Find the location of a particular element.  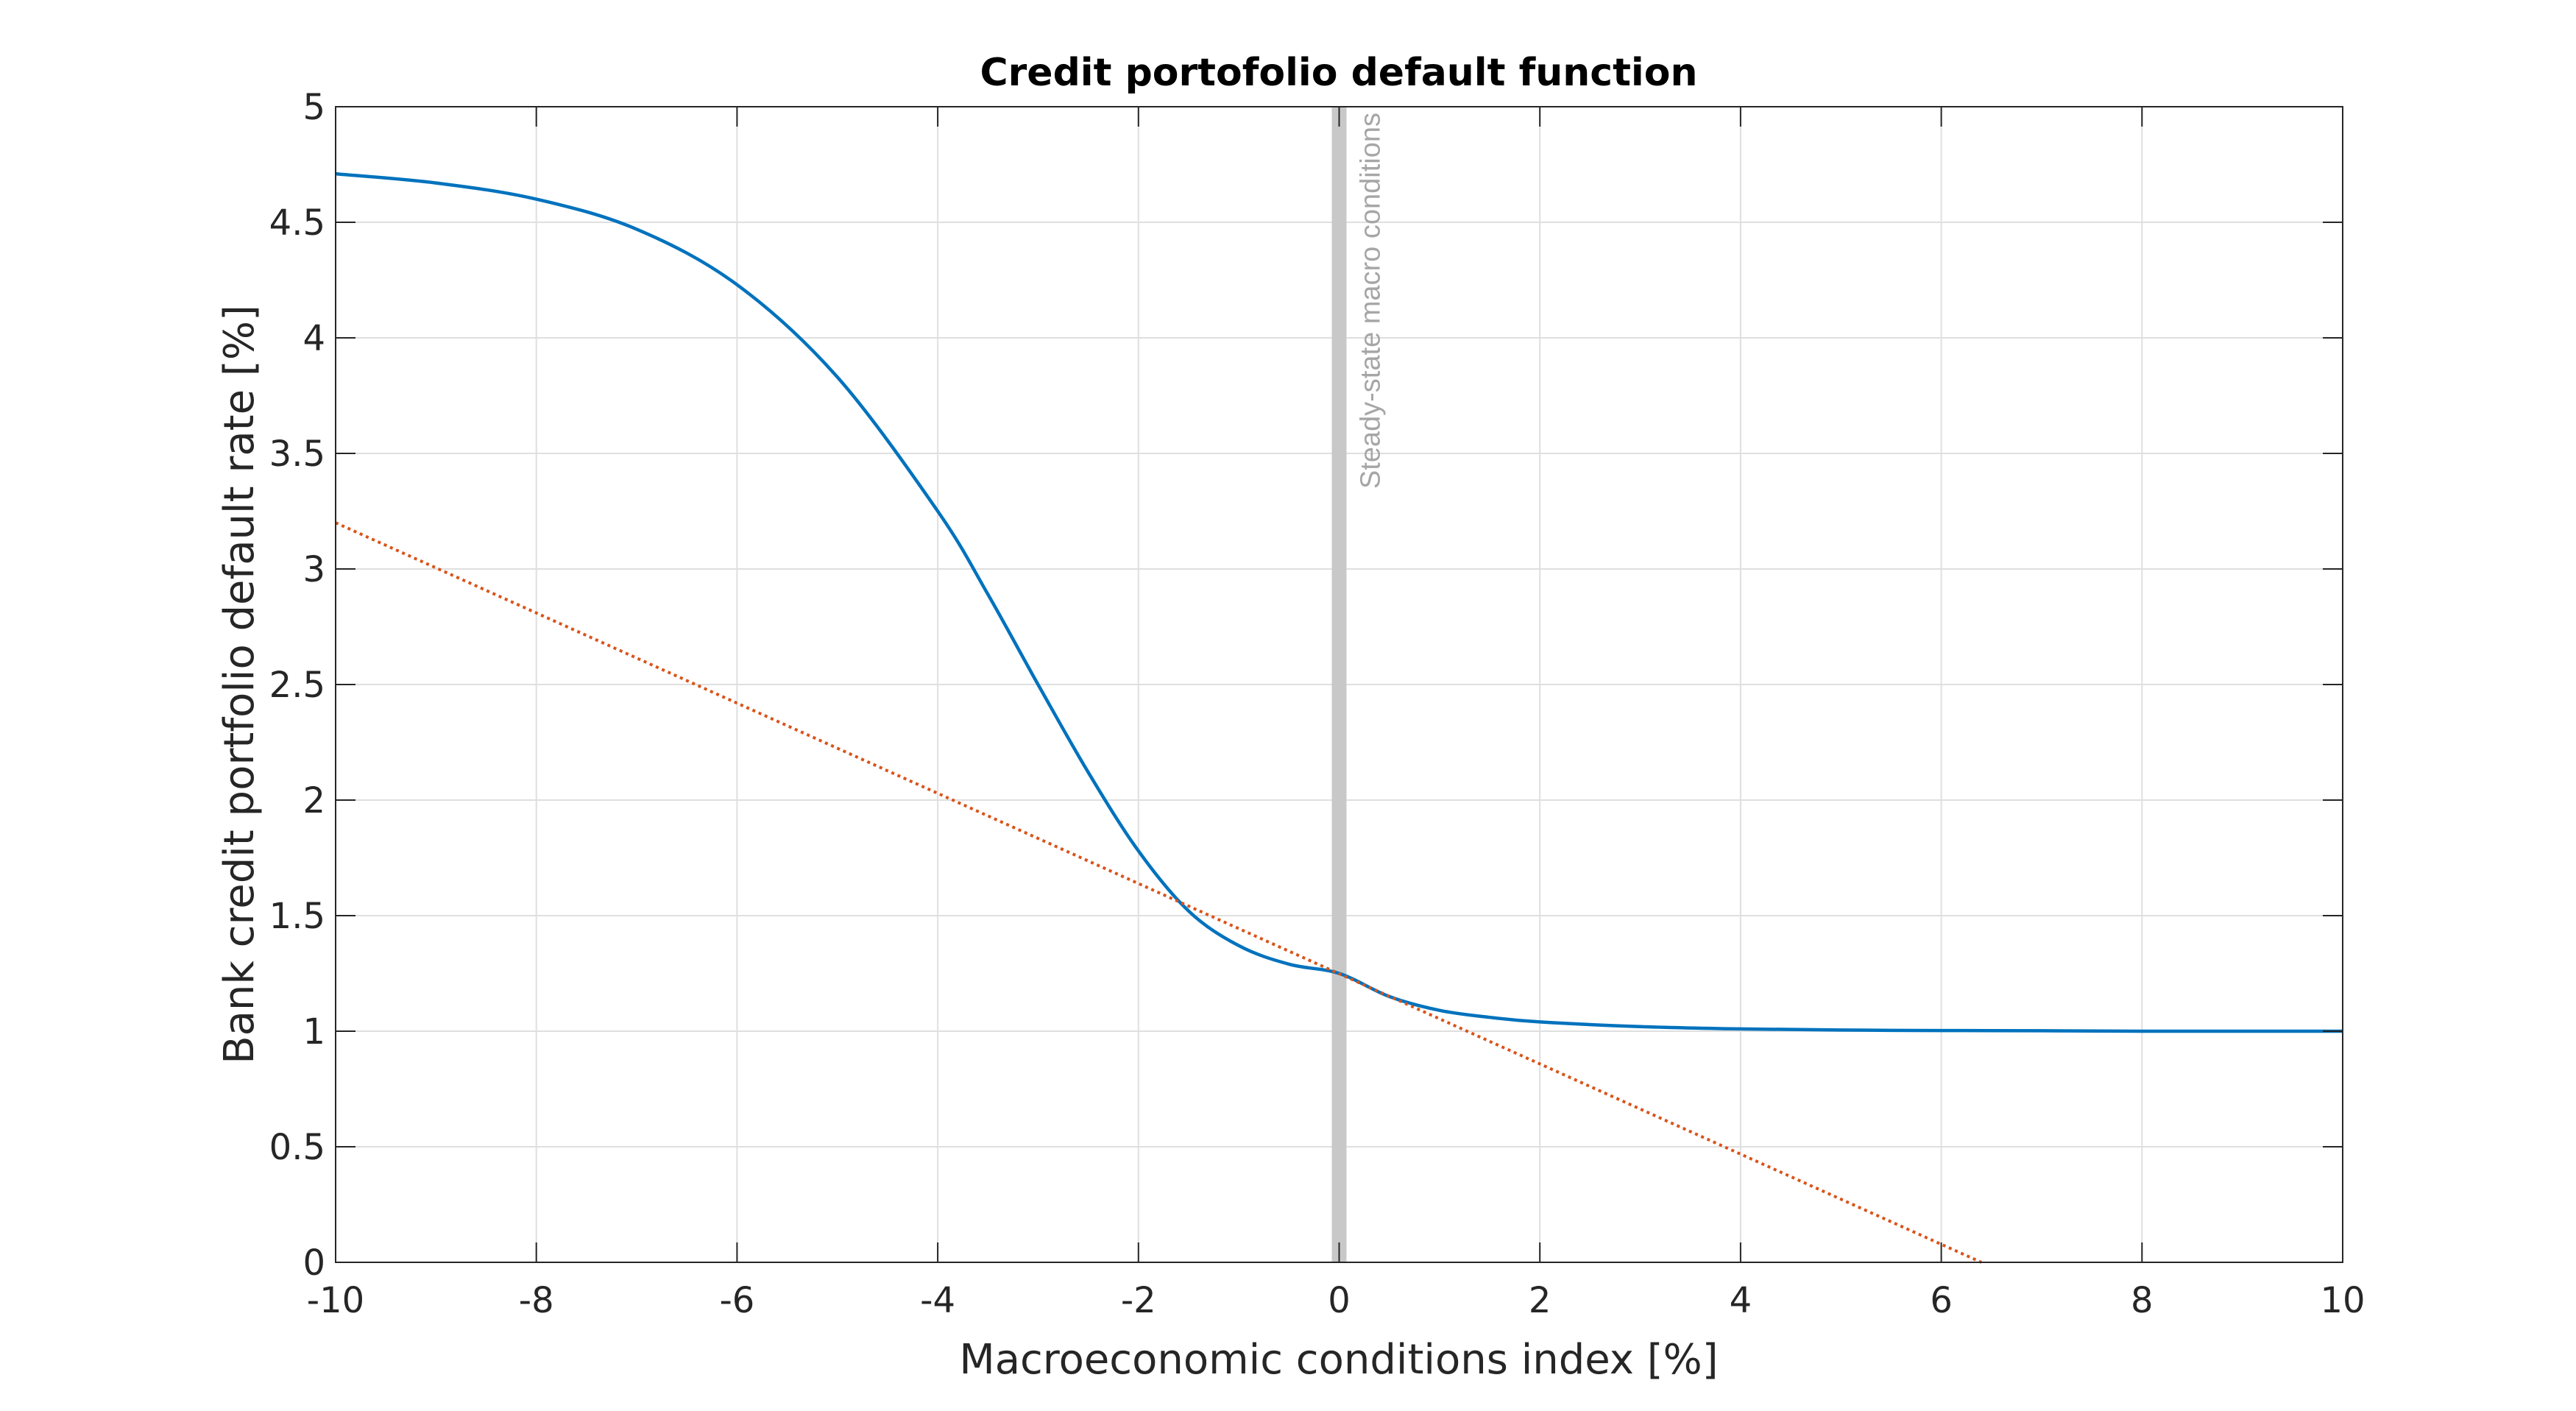

steady-state-marker: Steady-state macro conditions is located at coordinates (1359, 684).